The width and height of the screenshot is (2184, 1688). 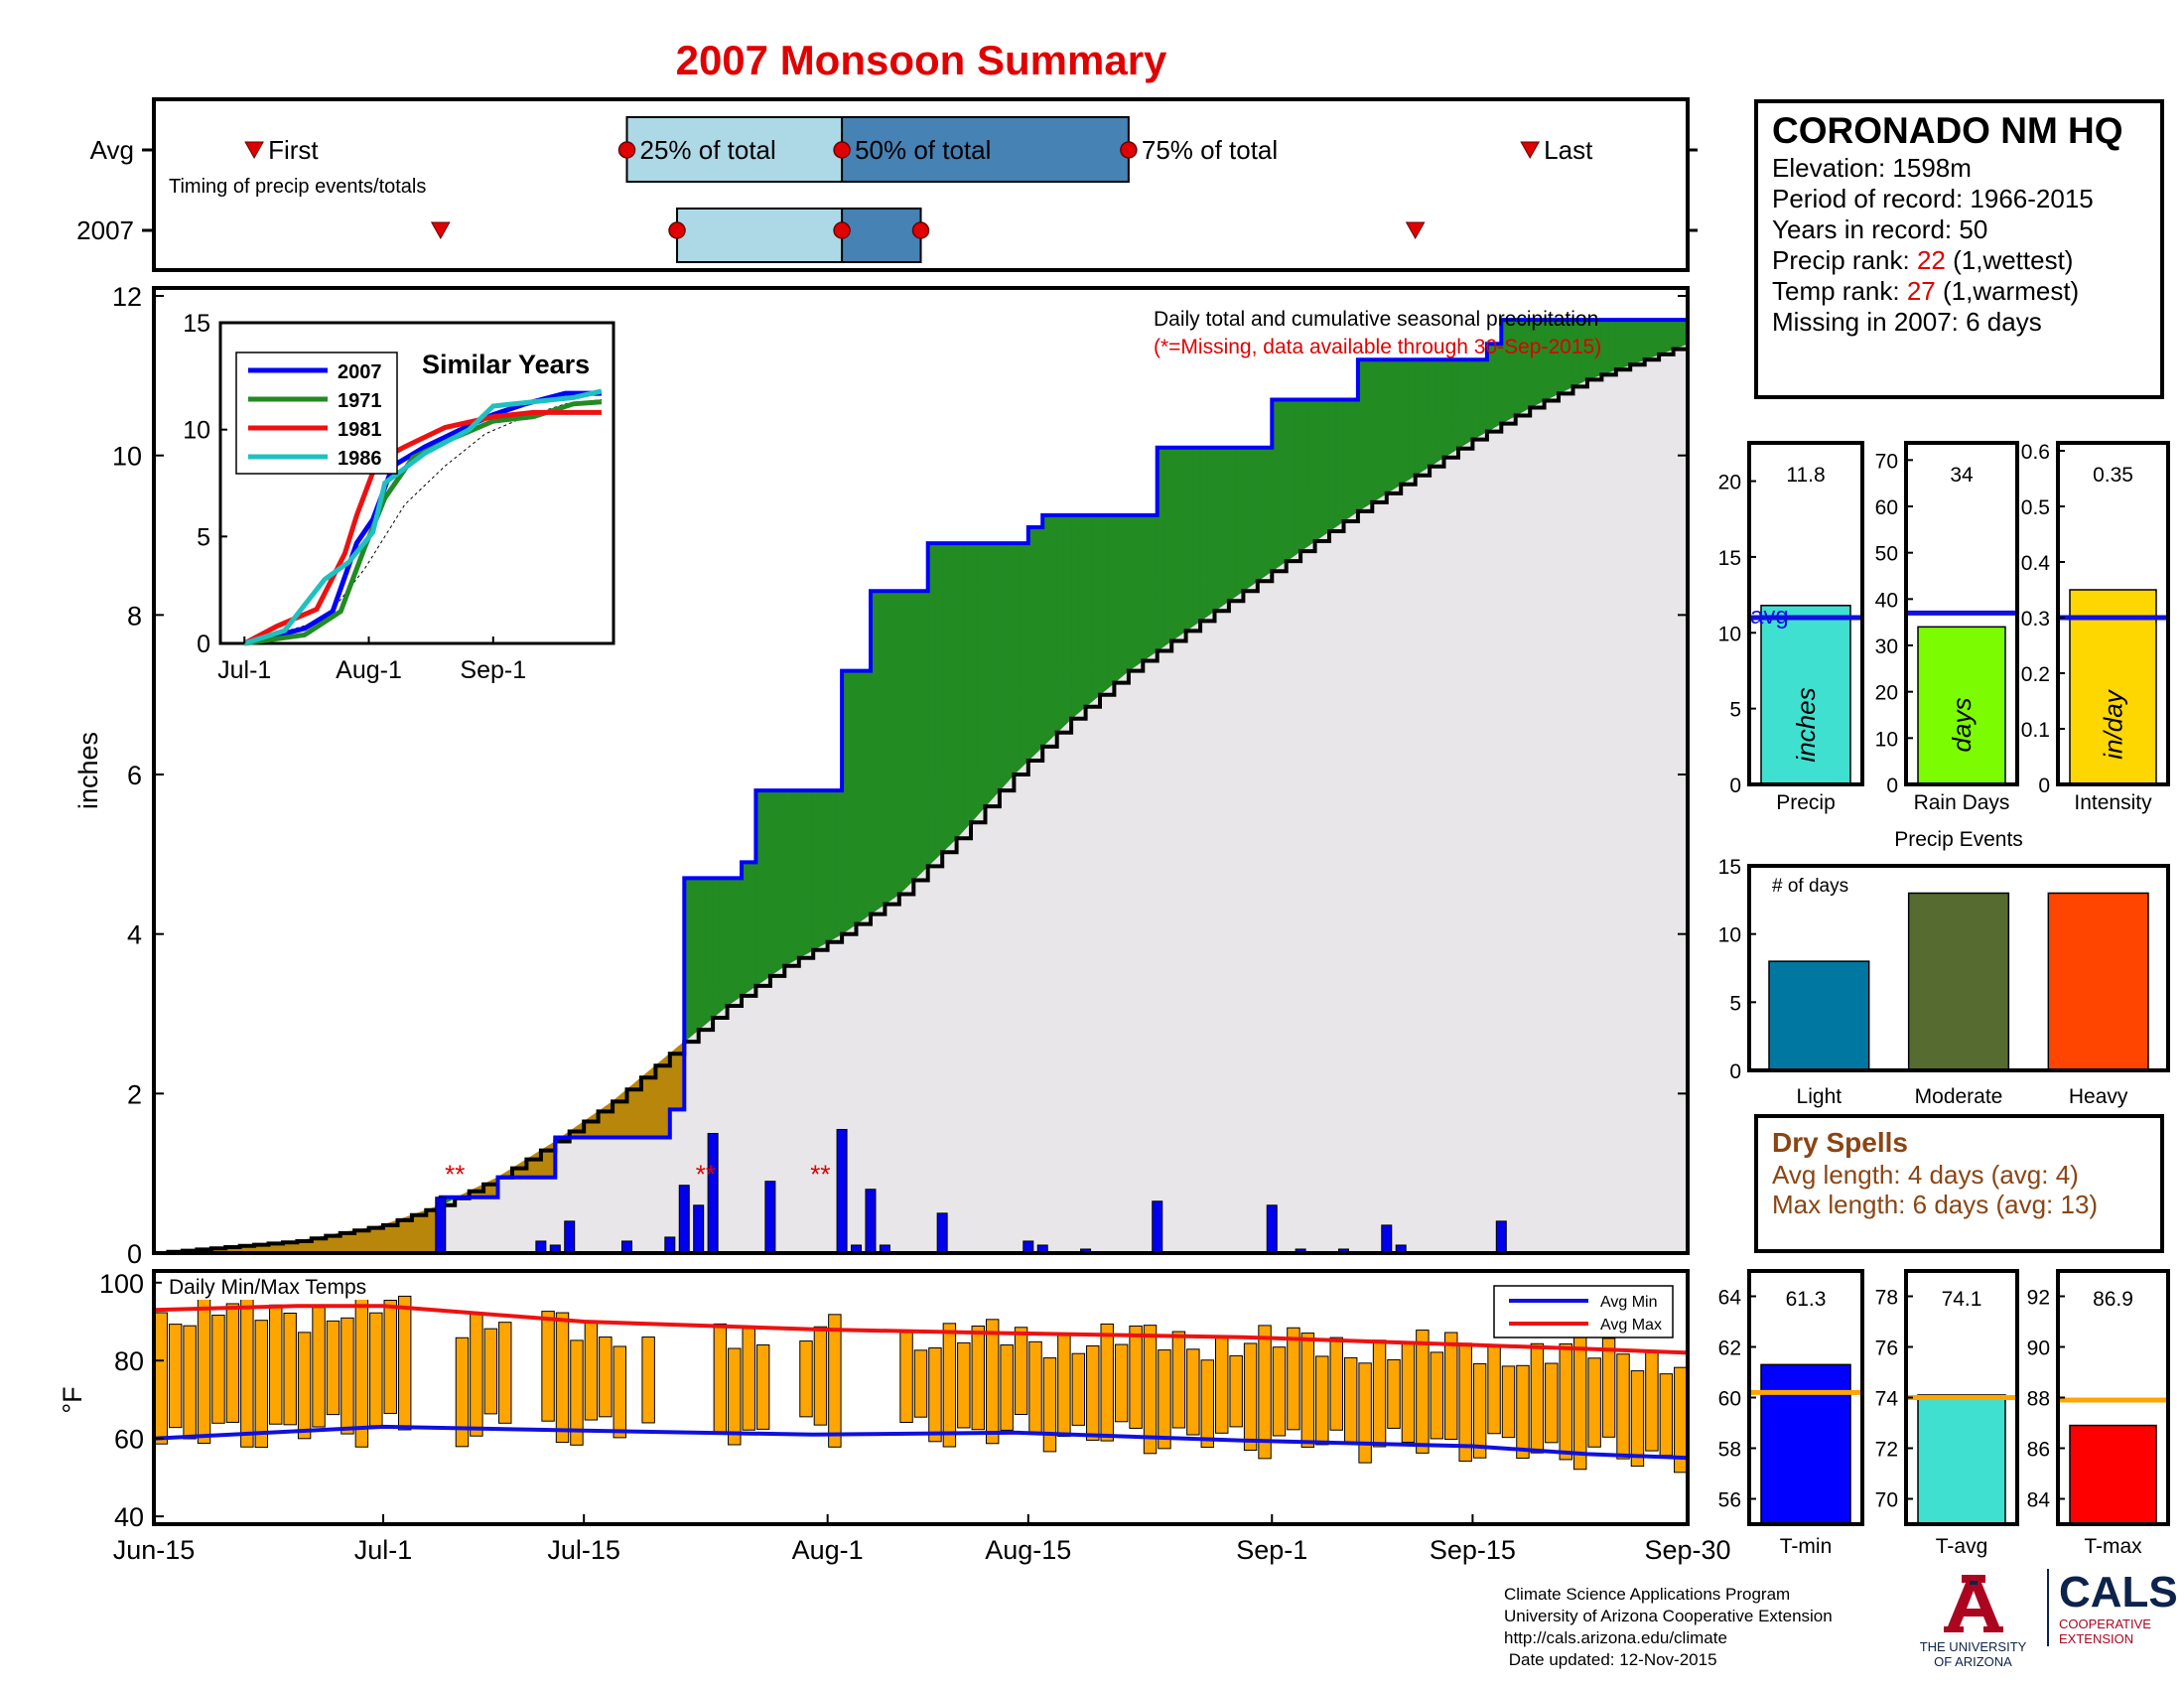 What do you see at coordinates (297, 187) in the screenshot?
I see `timing-caption: Timing of precip events/totals` at bounding box center [297, 187].